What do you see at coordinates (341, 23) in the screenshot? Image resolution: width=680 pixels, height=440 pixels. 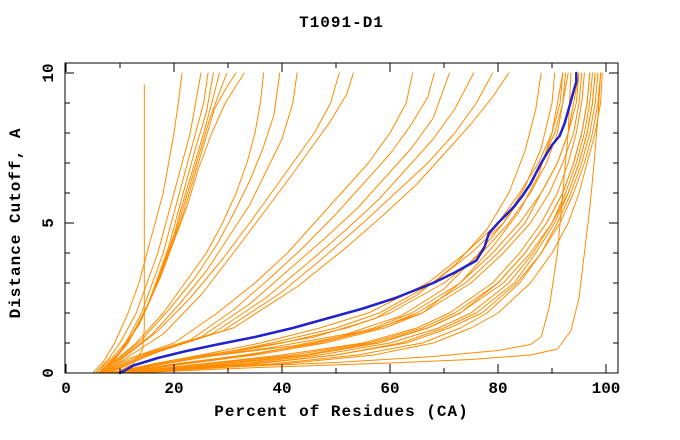 I see `chart-title: T1091-D1` at bounding box center [341, 23].